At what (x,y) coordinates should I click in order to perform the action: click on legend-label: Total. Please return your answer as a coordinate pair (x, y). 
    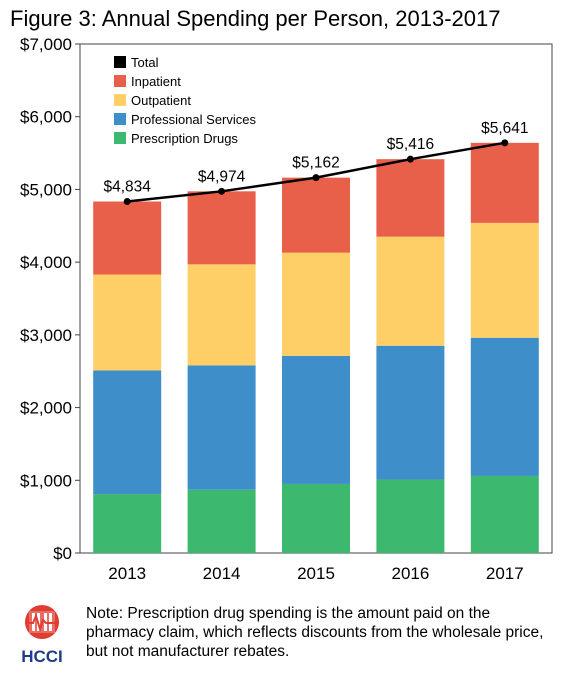
    Looking at the image, I should click on (145, 62).